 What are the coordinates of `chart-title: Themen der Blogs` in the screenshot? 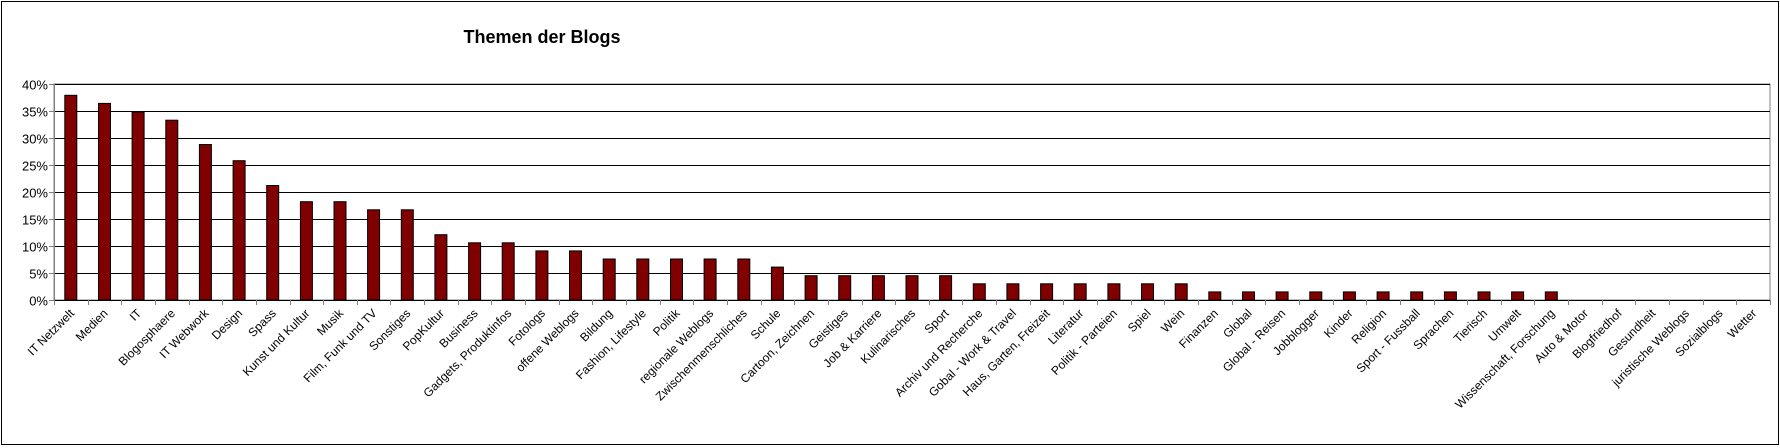 It's located at (541, 37).